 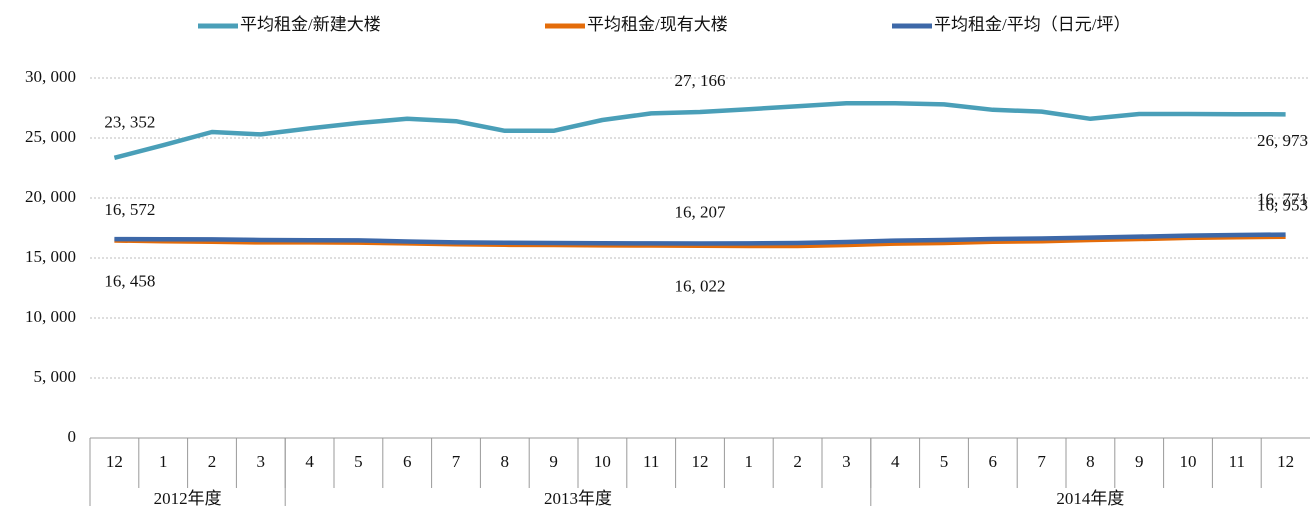 What do you see at coordinates (50, 256) in the screenshot?
I see `y-tick-label: 15, 000` at bounding box center [50, 256].